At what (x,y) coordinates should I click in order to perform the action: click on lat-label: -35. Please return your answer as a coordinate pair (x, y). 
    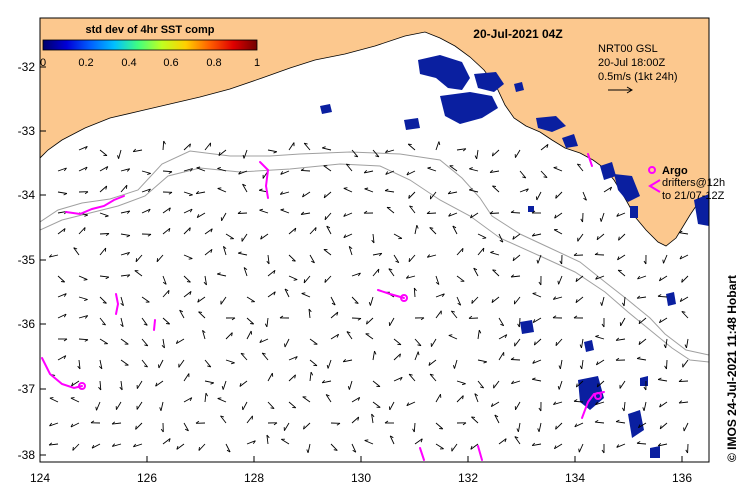
    Looking at the image, I should click on (27, 260).